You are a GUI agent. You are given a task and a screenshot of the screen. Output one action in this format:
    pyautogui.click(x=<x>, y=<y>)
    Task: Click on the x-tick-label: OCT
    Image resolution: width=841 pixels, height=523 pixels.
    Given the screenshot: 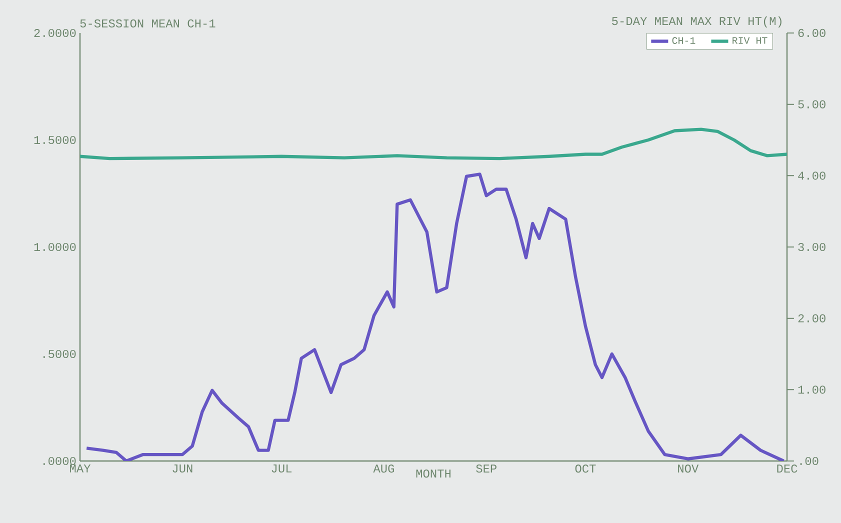 What is the action you would take?
    pyautogui.click(x=585, y=468)
    